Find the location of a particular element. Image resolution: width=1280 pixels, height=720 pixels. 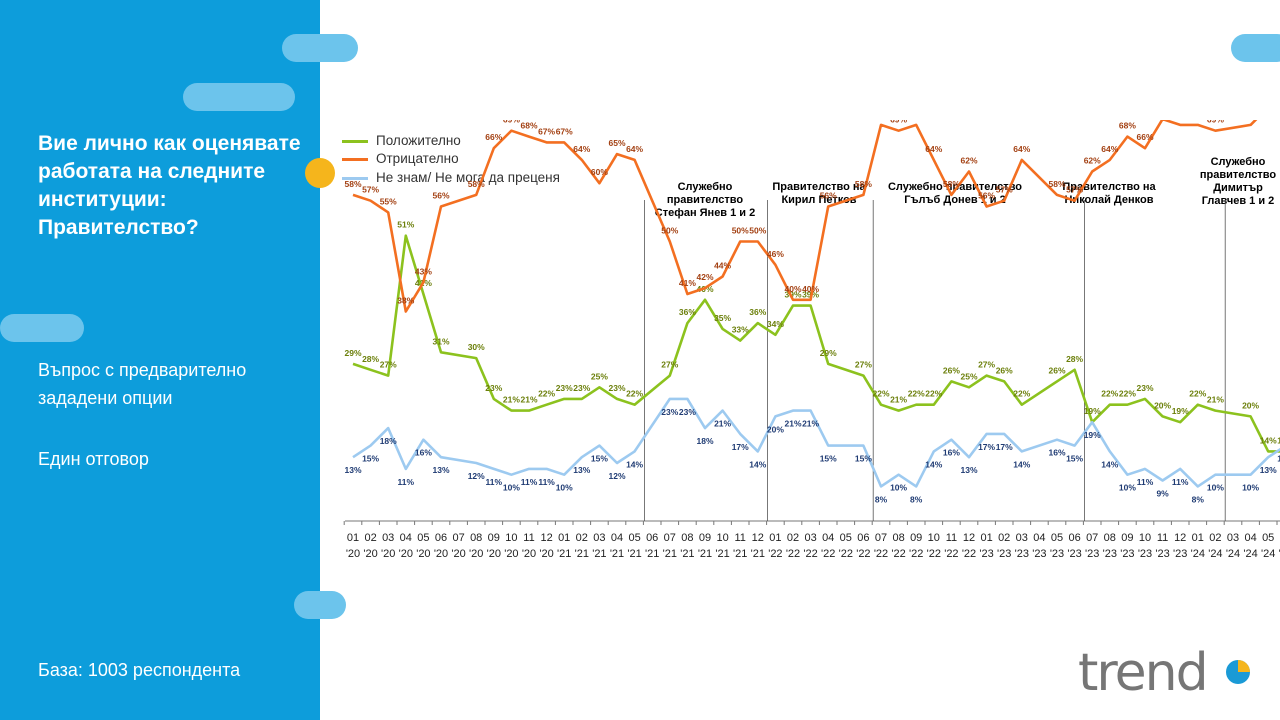

question-type: Въпрос с предварително зададени опции is located at coordinates (142, 384).